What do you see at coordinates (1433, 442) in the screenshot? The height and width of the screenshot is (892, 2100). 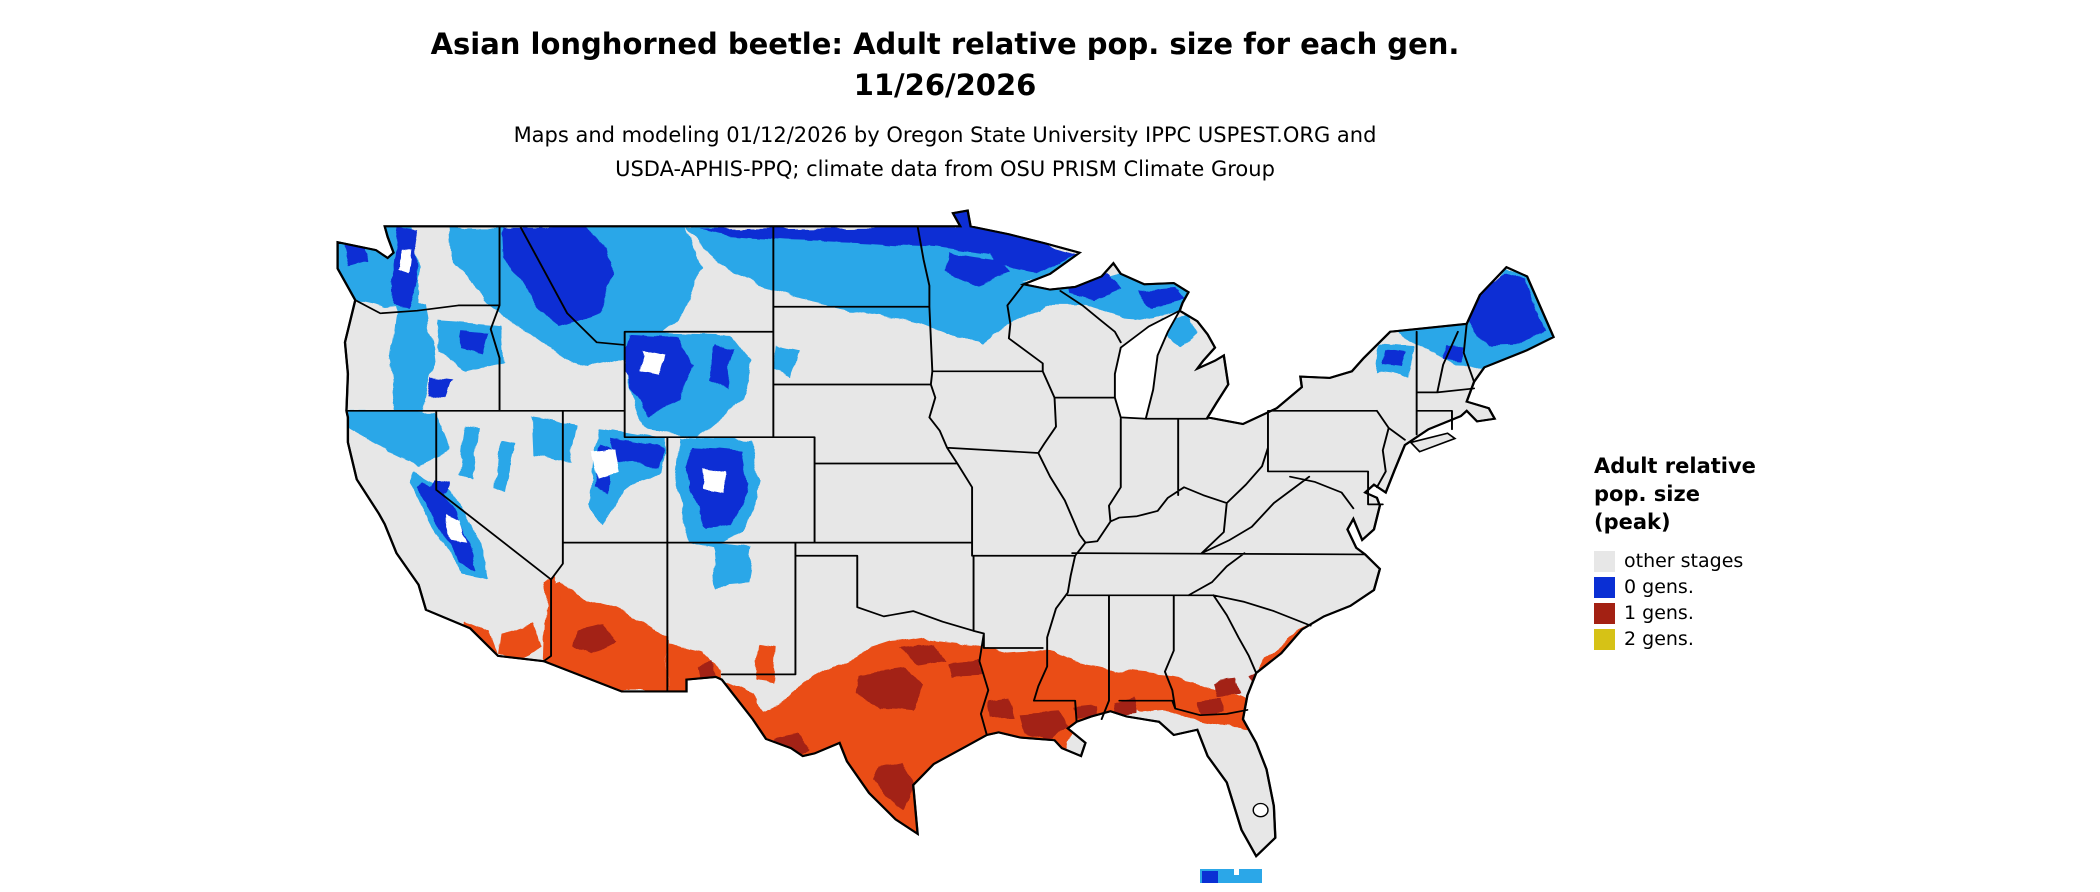 I see `long-island` at bounding box center [1433, 442].